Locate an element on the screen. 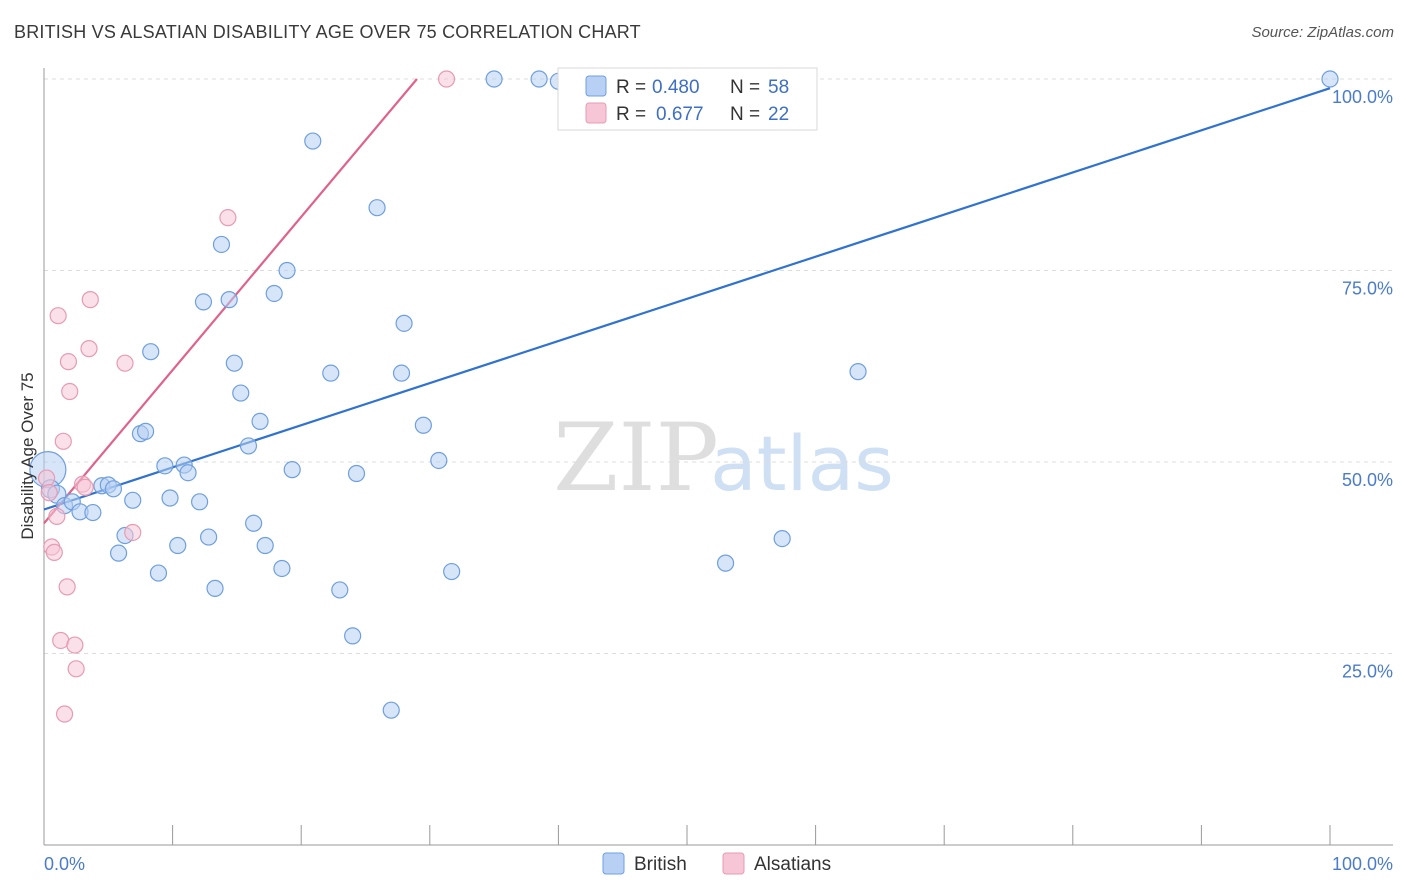 The image size is (1406, 892). y-tick-label-2: 75.0% is located at coordinates (1367, 289).